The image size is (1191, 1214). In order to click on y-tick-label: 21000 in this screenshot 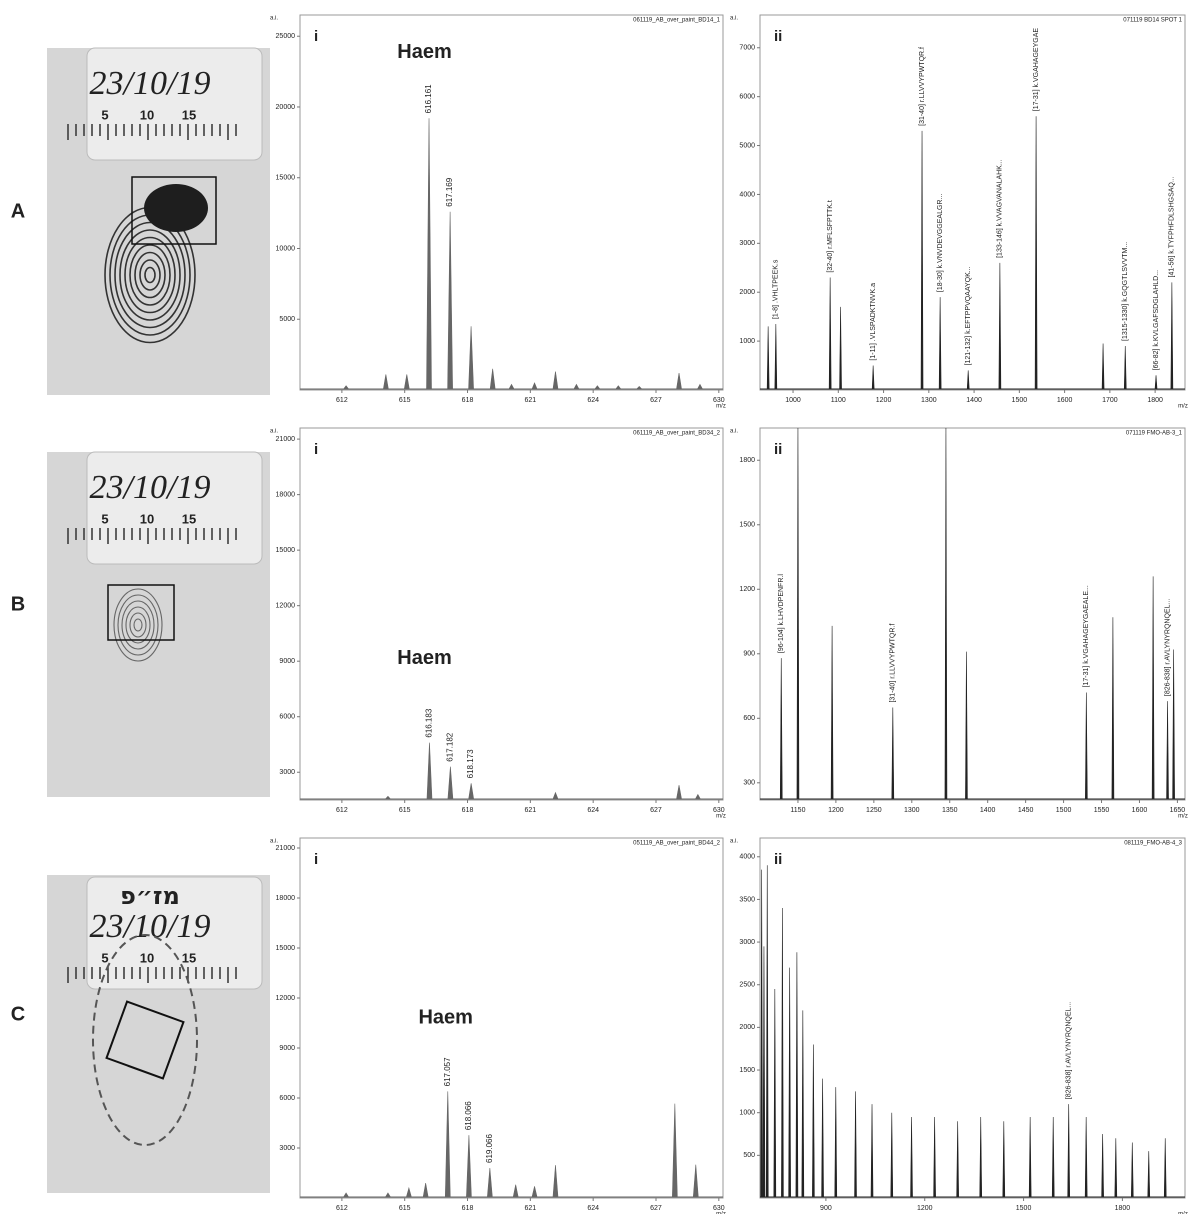, I will do `click(286, 848)`.